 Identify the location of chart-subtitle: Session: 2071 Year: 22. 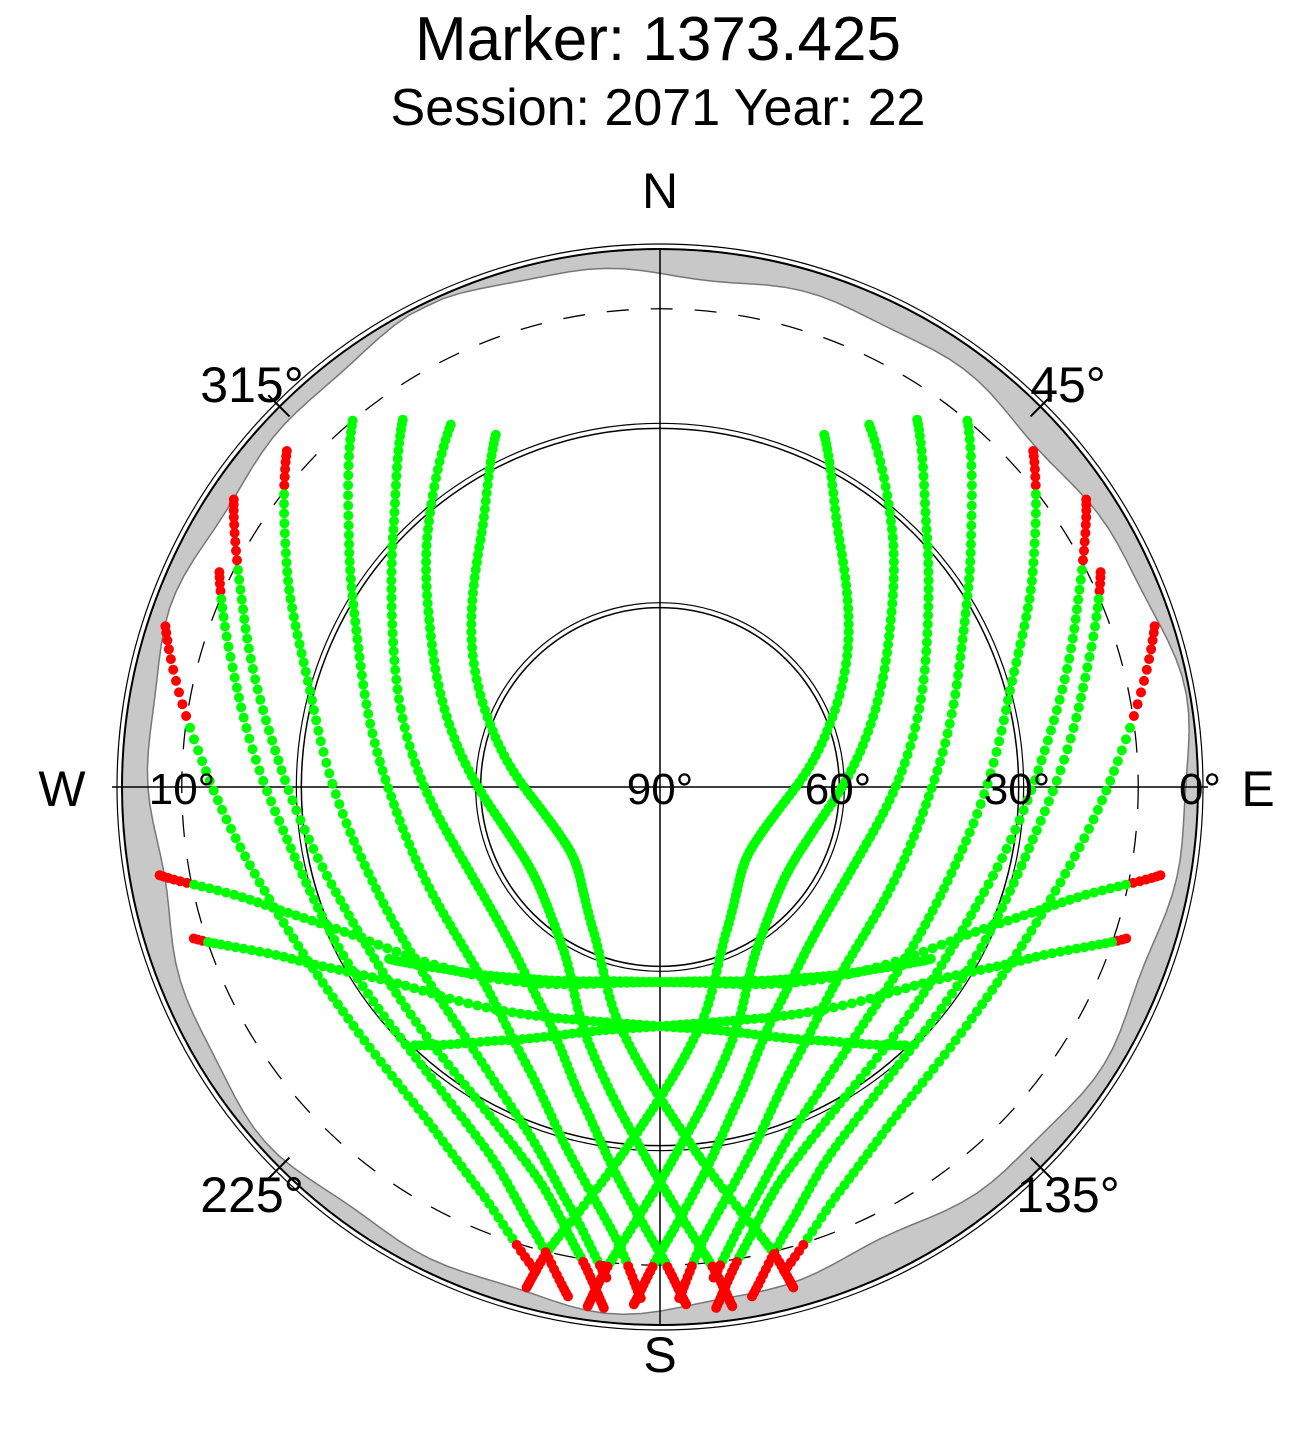
(658, 108).